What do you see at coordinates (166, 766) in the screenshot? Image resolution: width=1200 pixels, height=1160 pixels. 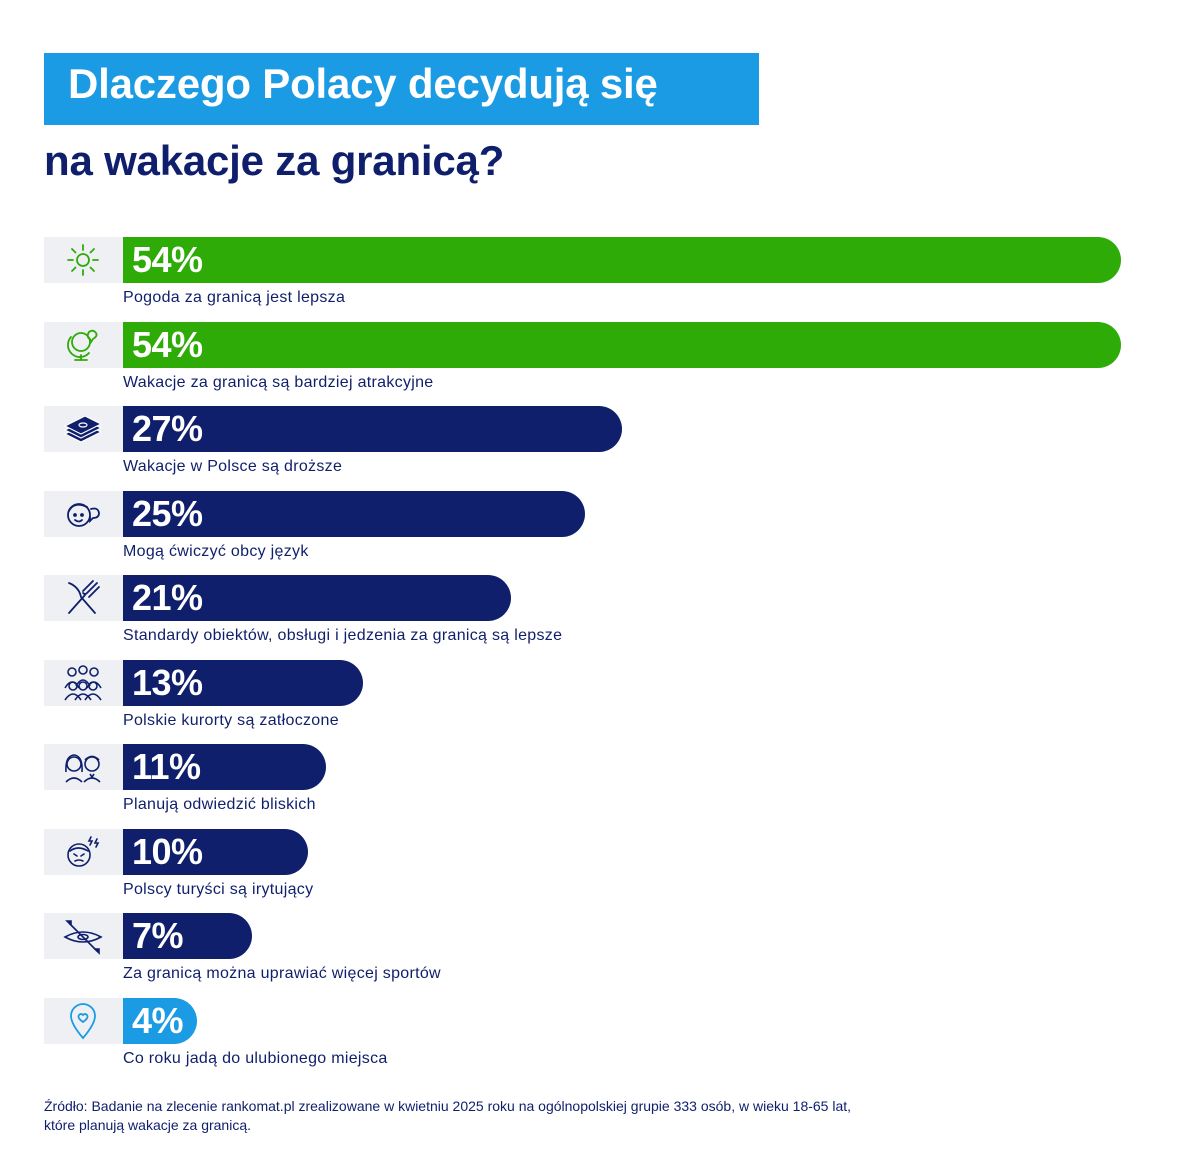 I see `bar-value-label: 11%` at bounding box center [166, 766].